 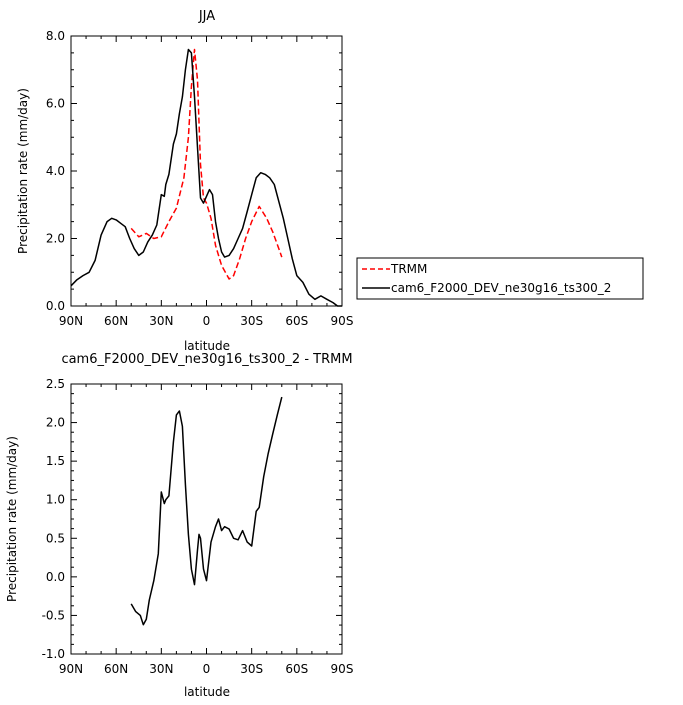 I want to click on y-tick-label: -1.0, so click(x=53, y=654).